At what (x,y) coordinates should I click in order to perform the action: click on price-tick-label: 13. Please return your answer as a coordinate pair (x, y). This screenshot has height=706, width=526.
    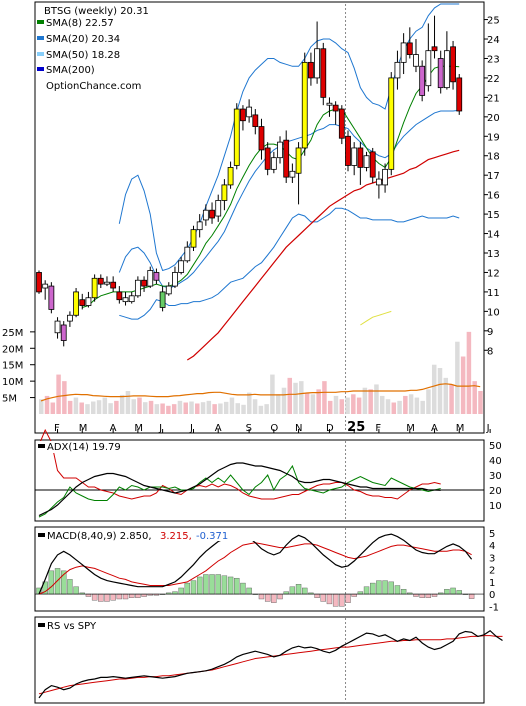
    Looking at the image, I should click on (493, 254).